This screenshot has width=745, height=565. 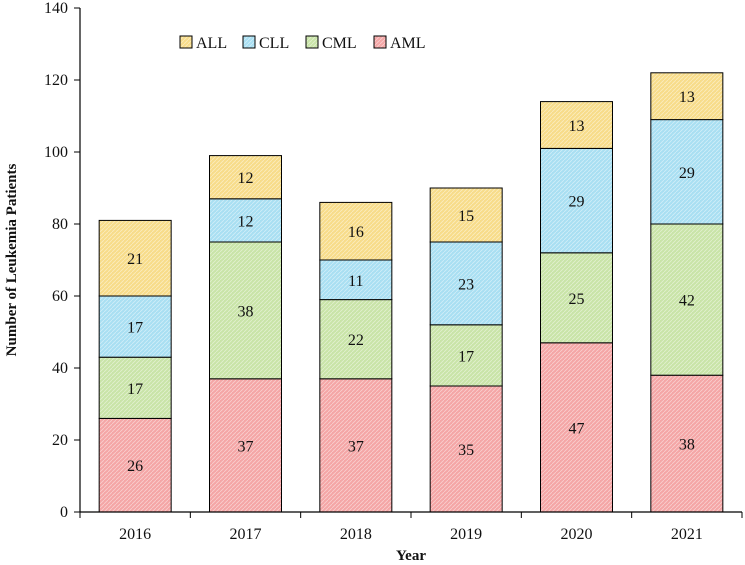 What do you see at coordinates (60, 440) in the screenshot?
I see `y-tick-label: 20` at bounding box center [60, 440].